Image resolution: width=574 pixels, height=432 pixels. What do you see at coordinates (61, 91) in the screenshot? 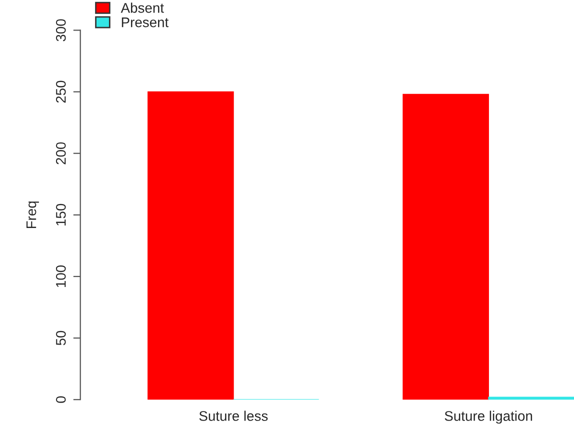
I see `y-tick-label: 250` at bounding box center [61, 91].